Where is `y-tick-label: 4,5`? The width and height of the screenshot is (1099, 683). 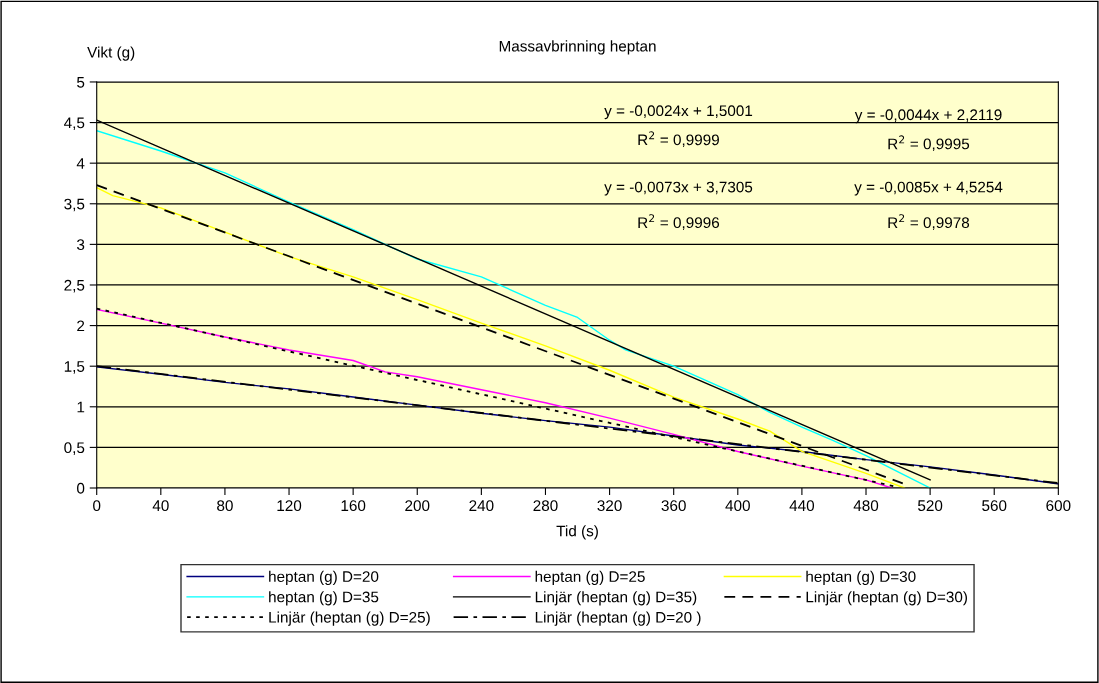
y-tick-label: 4,5 is located at coordinates (74, 124).